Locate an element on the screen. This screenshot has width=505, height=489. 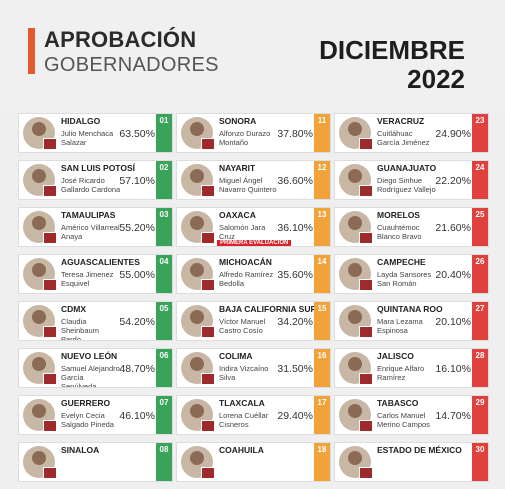
governor-card: SONORA Alfonzo Durazo Montaño 37.80% 11 is located at coordinates (253, 133).